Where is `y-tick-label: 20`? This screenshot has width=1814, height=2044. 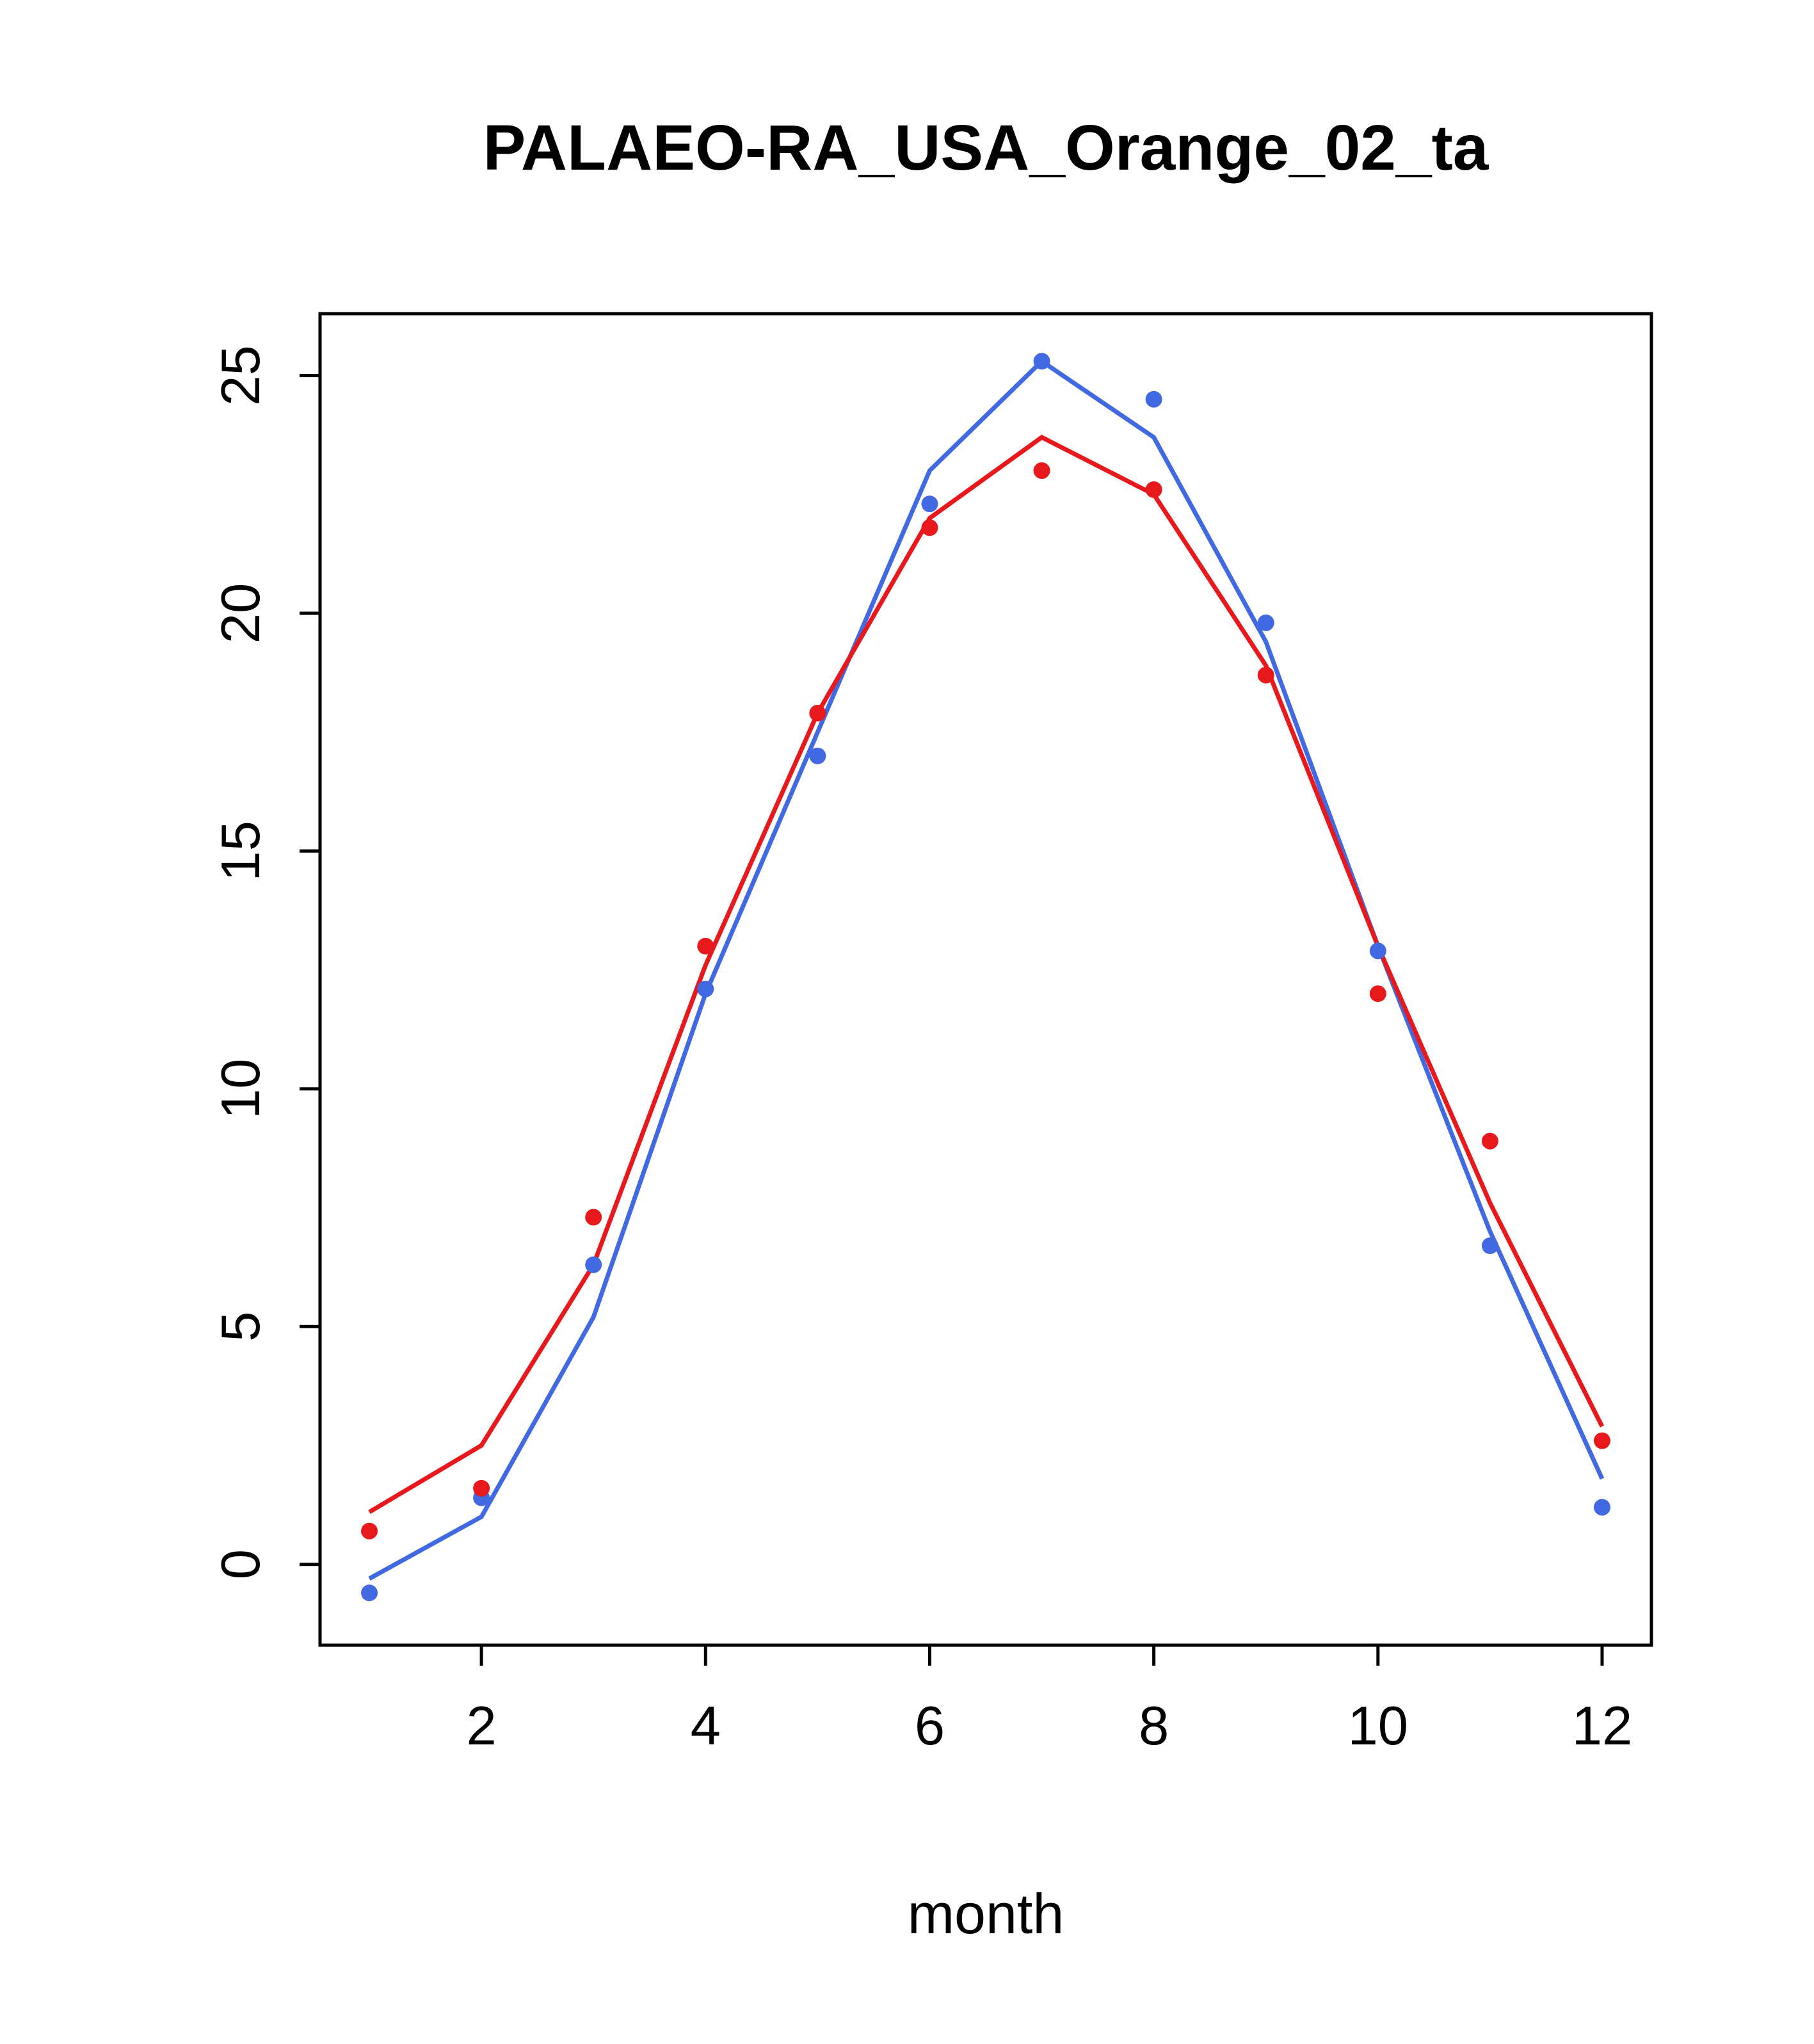 y-tick-label: 20 is located at coordinates (241, 613).